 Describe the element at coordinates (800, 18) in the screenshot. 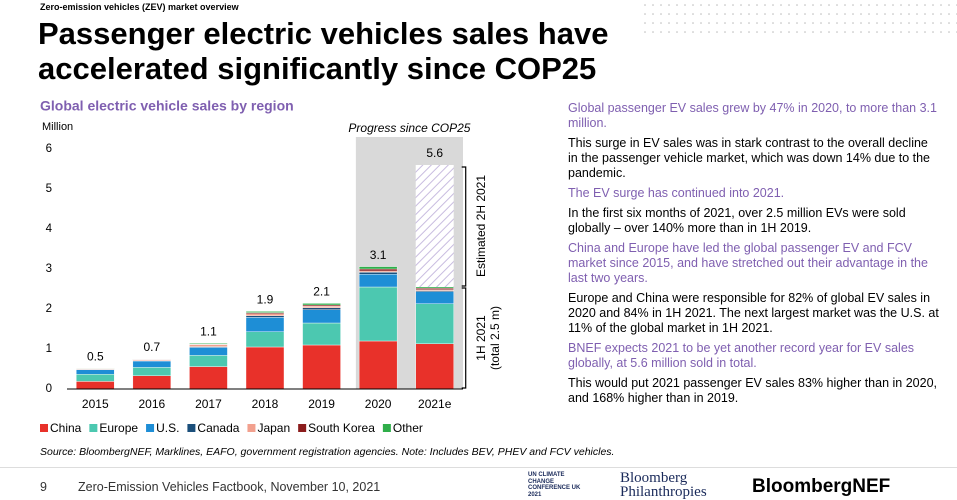

I see `decor-dots` at that location.